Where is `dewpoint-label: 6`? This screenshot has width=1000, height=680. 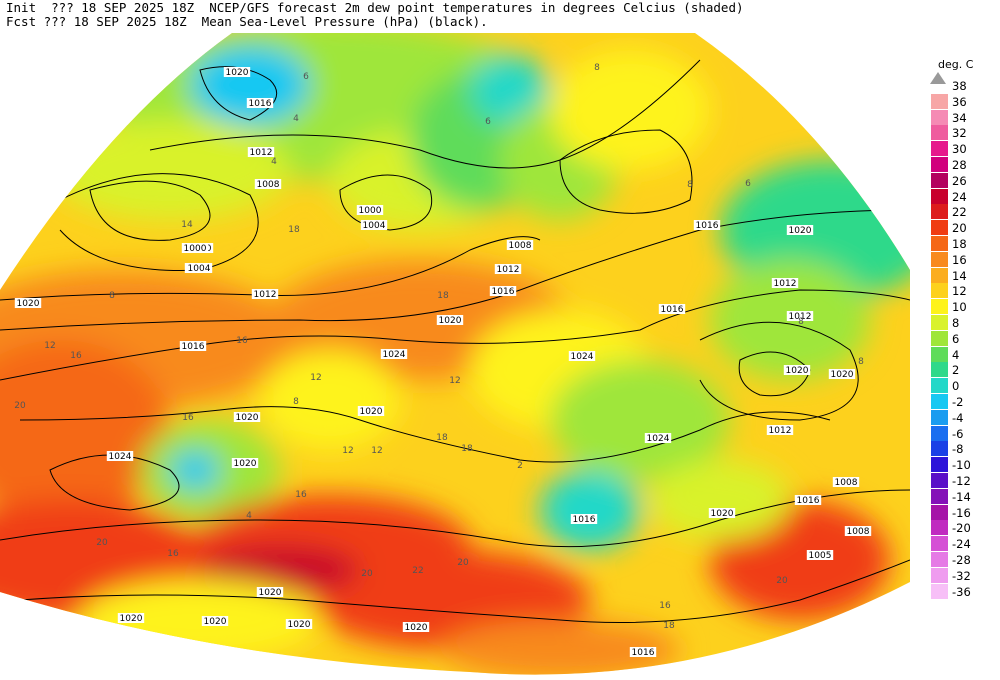 dewpoint-label: 6 is located at coordinates (306, 77).